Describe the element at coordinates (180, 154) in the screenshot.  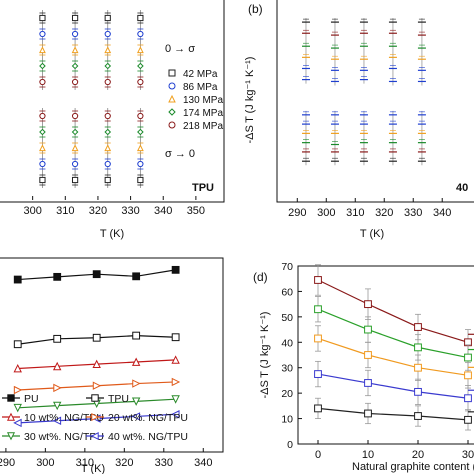
I see `panel-a-annotation-bottom: σ → 0` at that location.